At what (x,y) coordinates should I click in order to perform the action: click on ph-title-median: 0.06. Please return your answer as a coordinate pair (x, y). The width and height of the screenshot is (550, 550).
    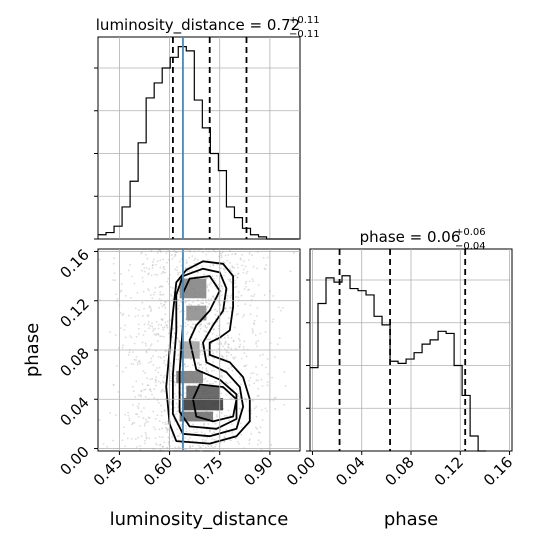
    Looking at the image, I should click on (443, 237).